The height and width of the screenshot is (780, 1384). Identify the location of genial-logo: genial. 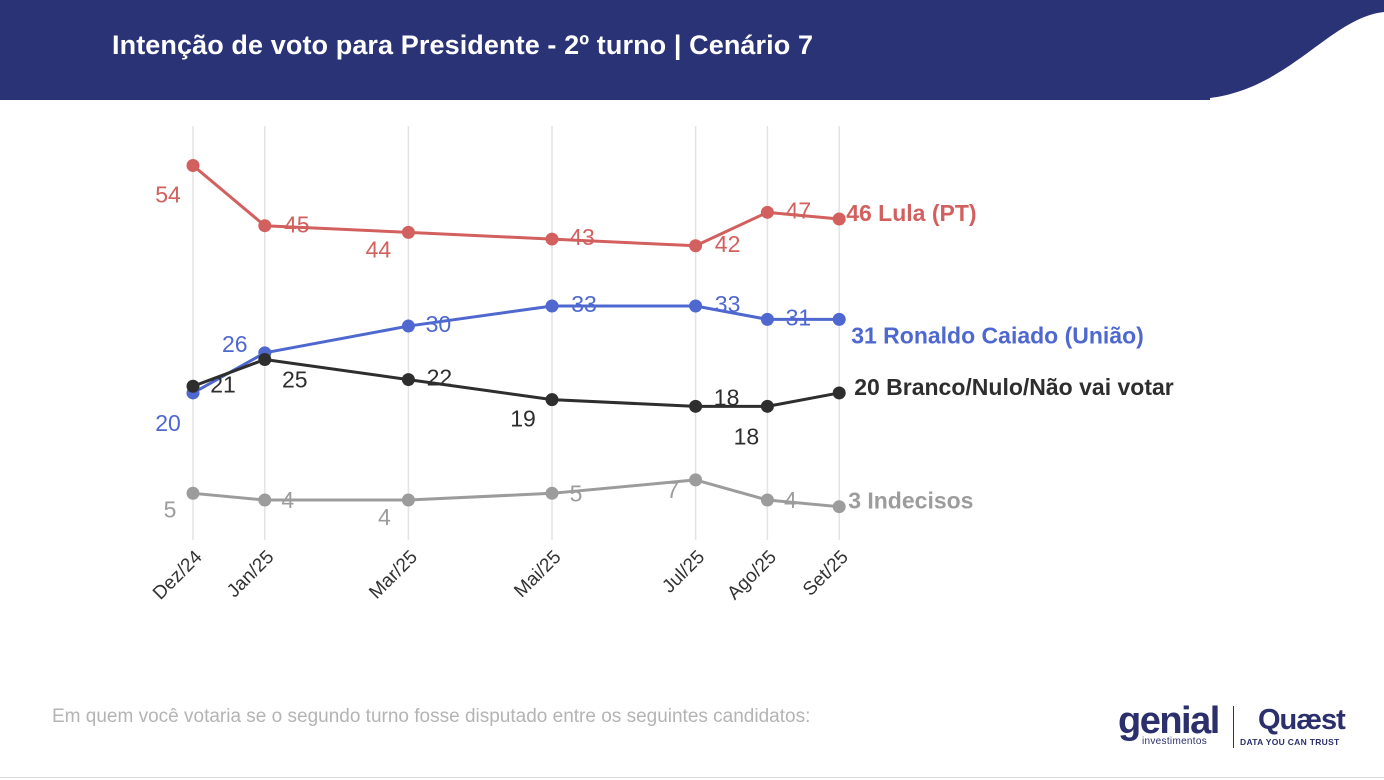
(1169, 721).